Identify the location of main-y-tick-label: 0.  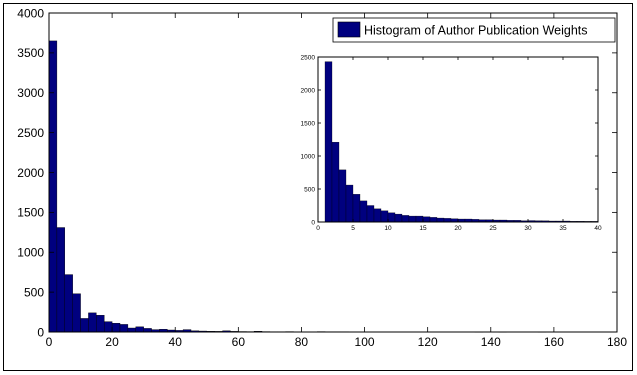
(40, 332).